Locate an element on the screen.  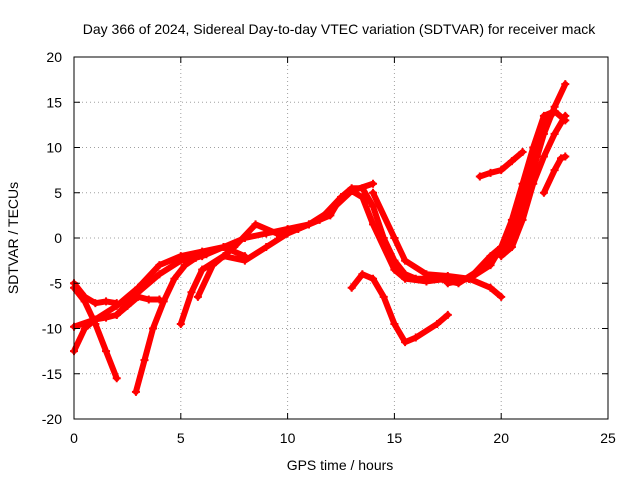
y-tick-label: 15 is located at coordinates (54, 102).